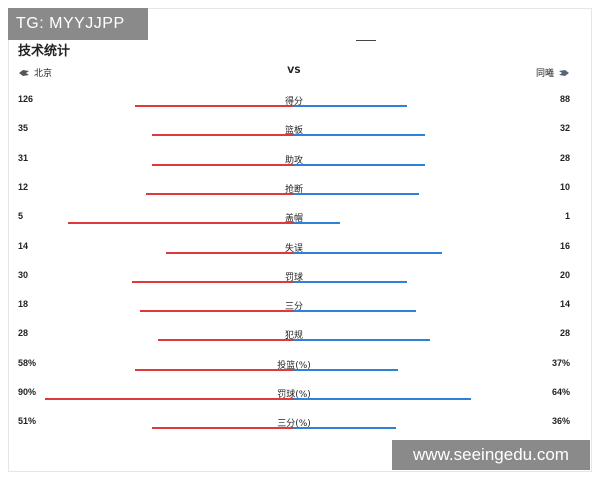 The height and width of the screenshot is (480, 600). What do you see at coordinates (564, 186) in the screenshot?
I see `stat-right-value: 10` at bounding box center [564, 186].